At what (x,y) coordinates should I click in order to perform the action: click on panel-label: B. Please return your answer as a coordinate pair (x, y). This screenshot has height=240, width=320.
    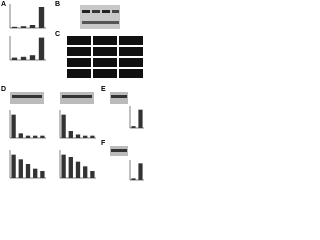
    Looking at the image, I should click on (57, 4).